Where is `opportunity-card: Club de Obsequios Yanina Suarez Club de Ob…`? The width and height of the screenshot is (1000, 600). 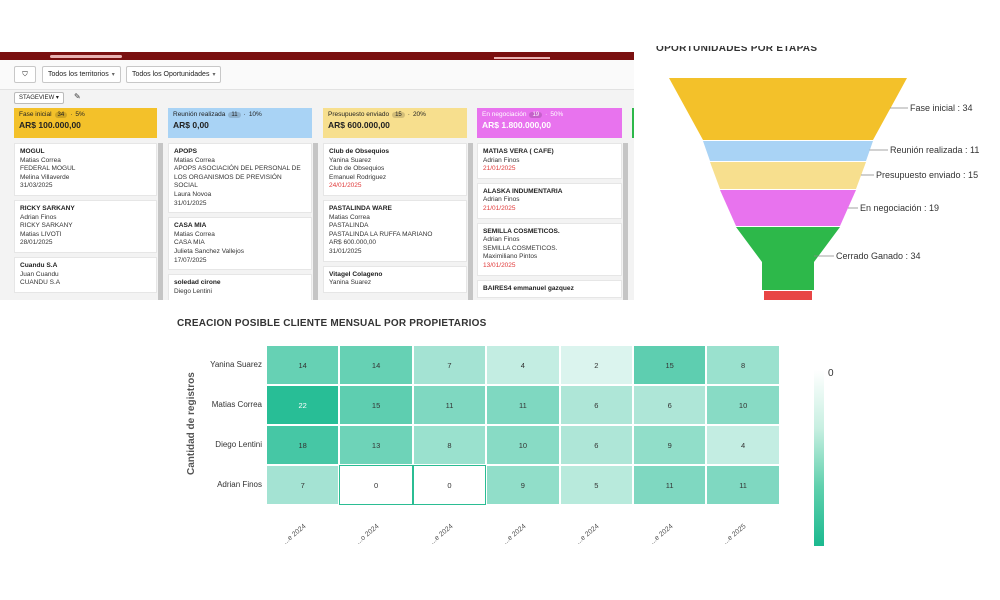 opportunity-card: Club de Obsequios Yanina Suarez Club de Ob… is located at coordinates (395, 169).